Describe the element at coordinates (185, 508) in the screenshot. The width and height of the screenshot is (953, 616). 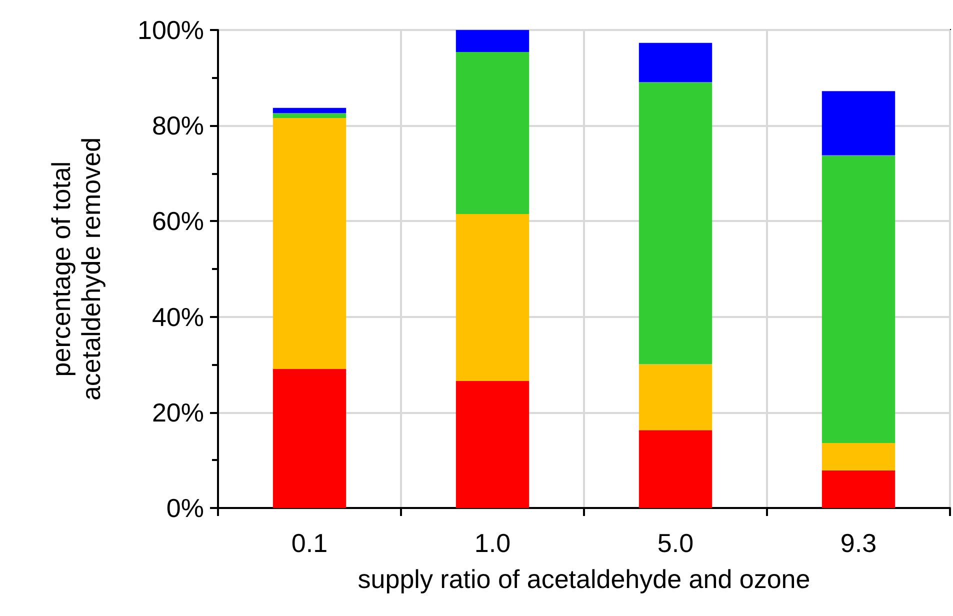
I see `y-tick-label: 0%` at that location.